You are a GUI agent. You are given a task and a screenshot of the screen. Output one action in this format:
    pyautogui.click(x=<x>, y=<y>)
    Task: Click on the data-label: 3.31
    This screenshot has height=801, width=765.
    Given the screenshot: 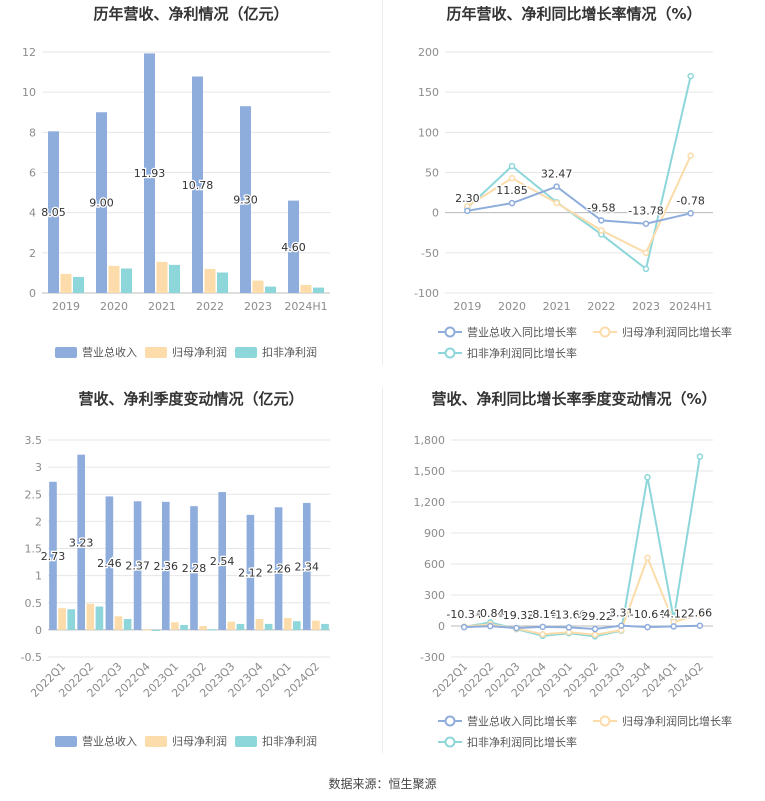 What is the action you would take?
    pyautogui.click(x=621, y=613)
    